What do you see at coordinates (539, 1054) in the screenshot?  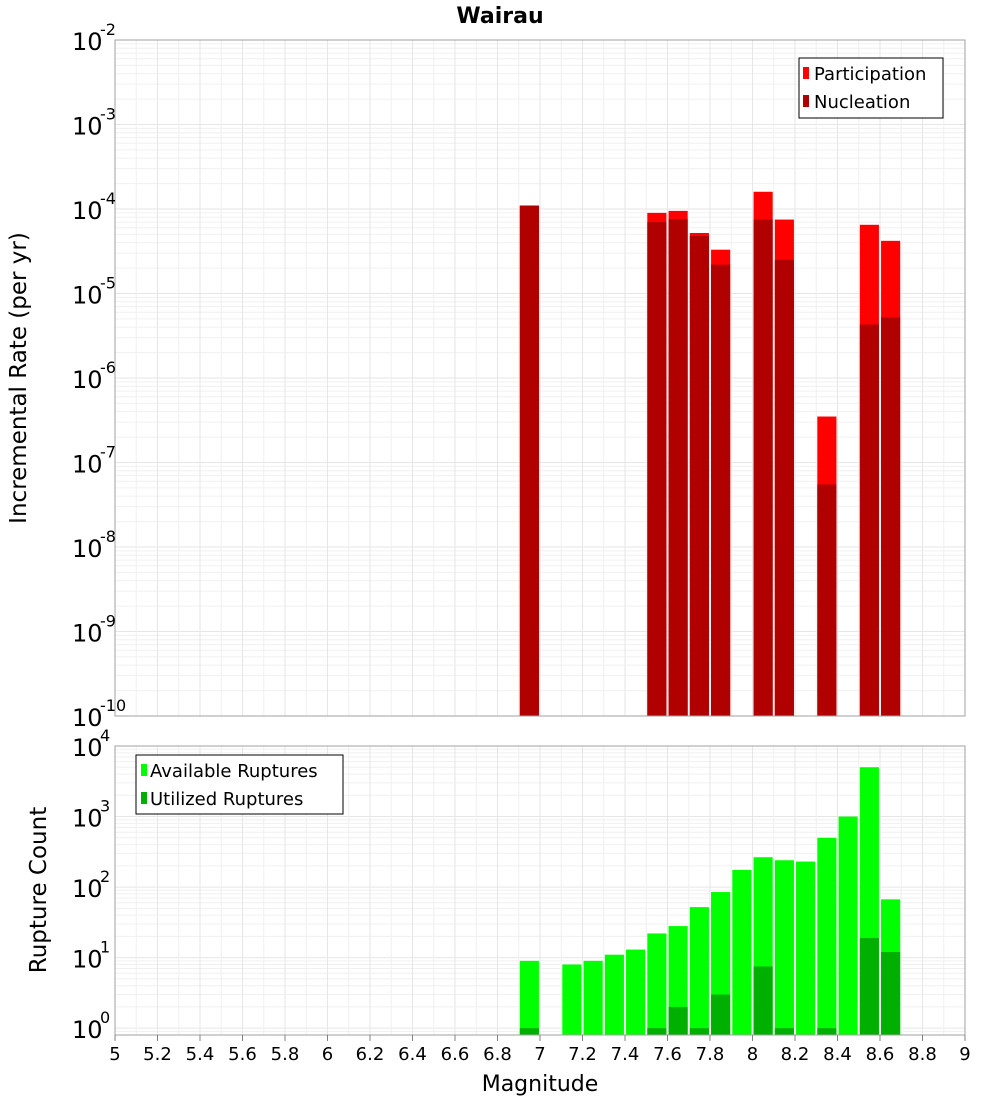 I see `x-tick-label: 7` at bounding box center [539, 1054].